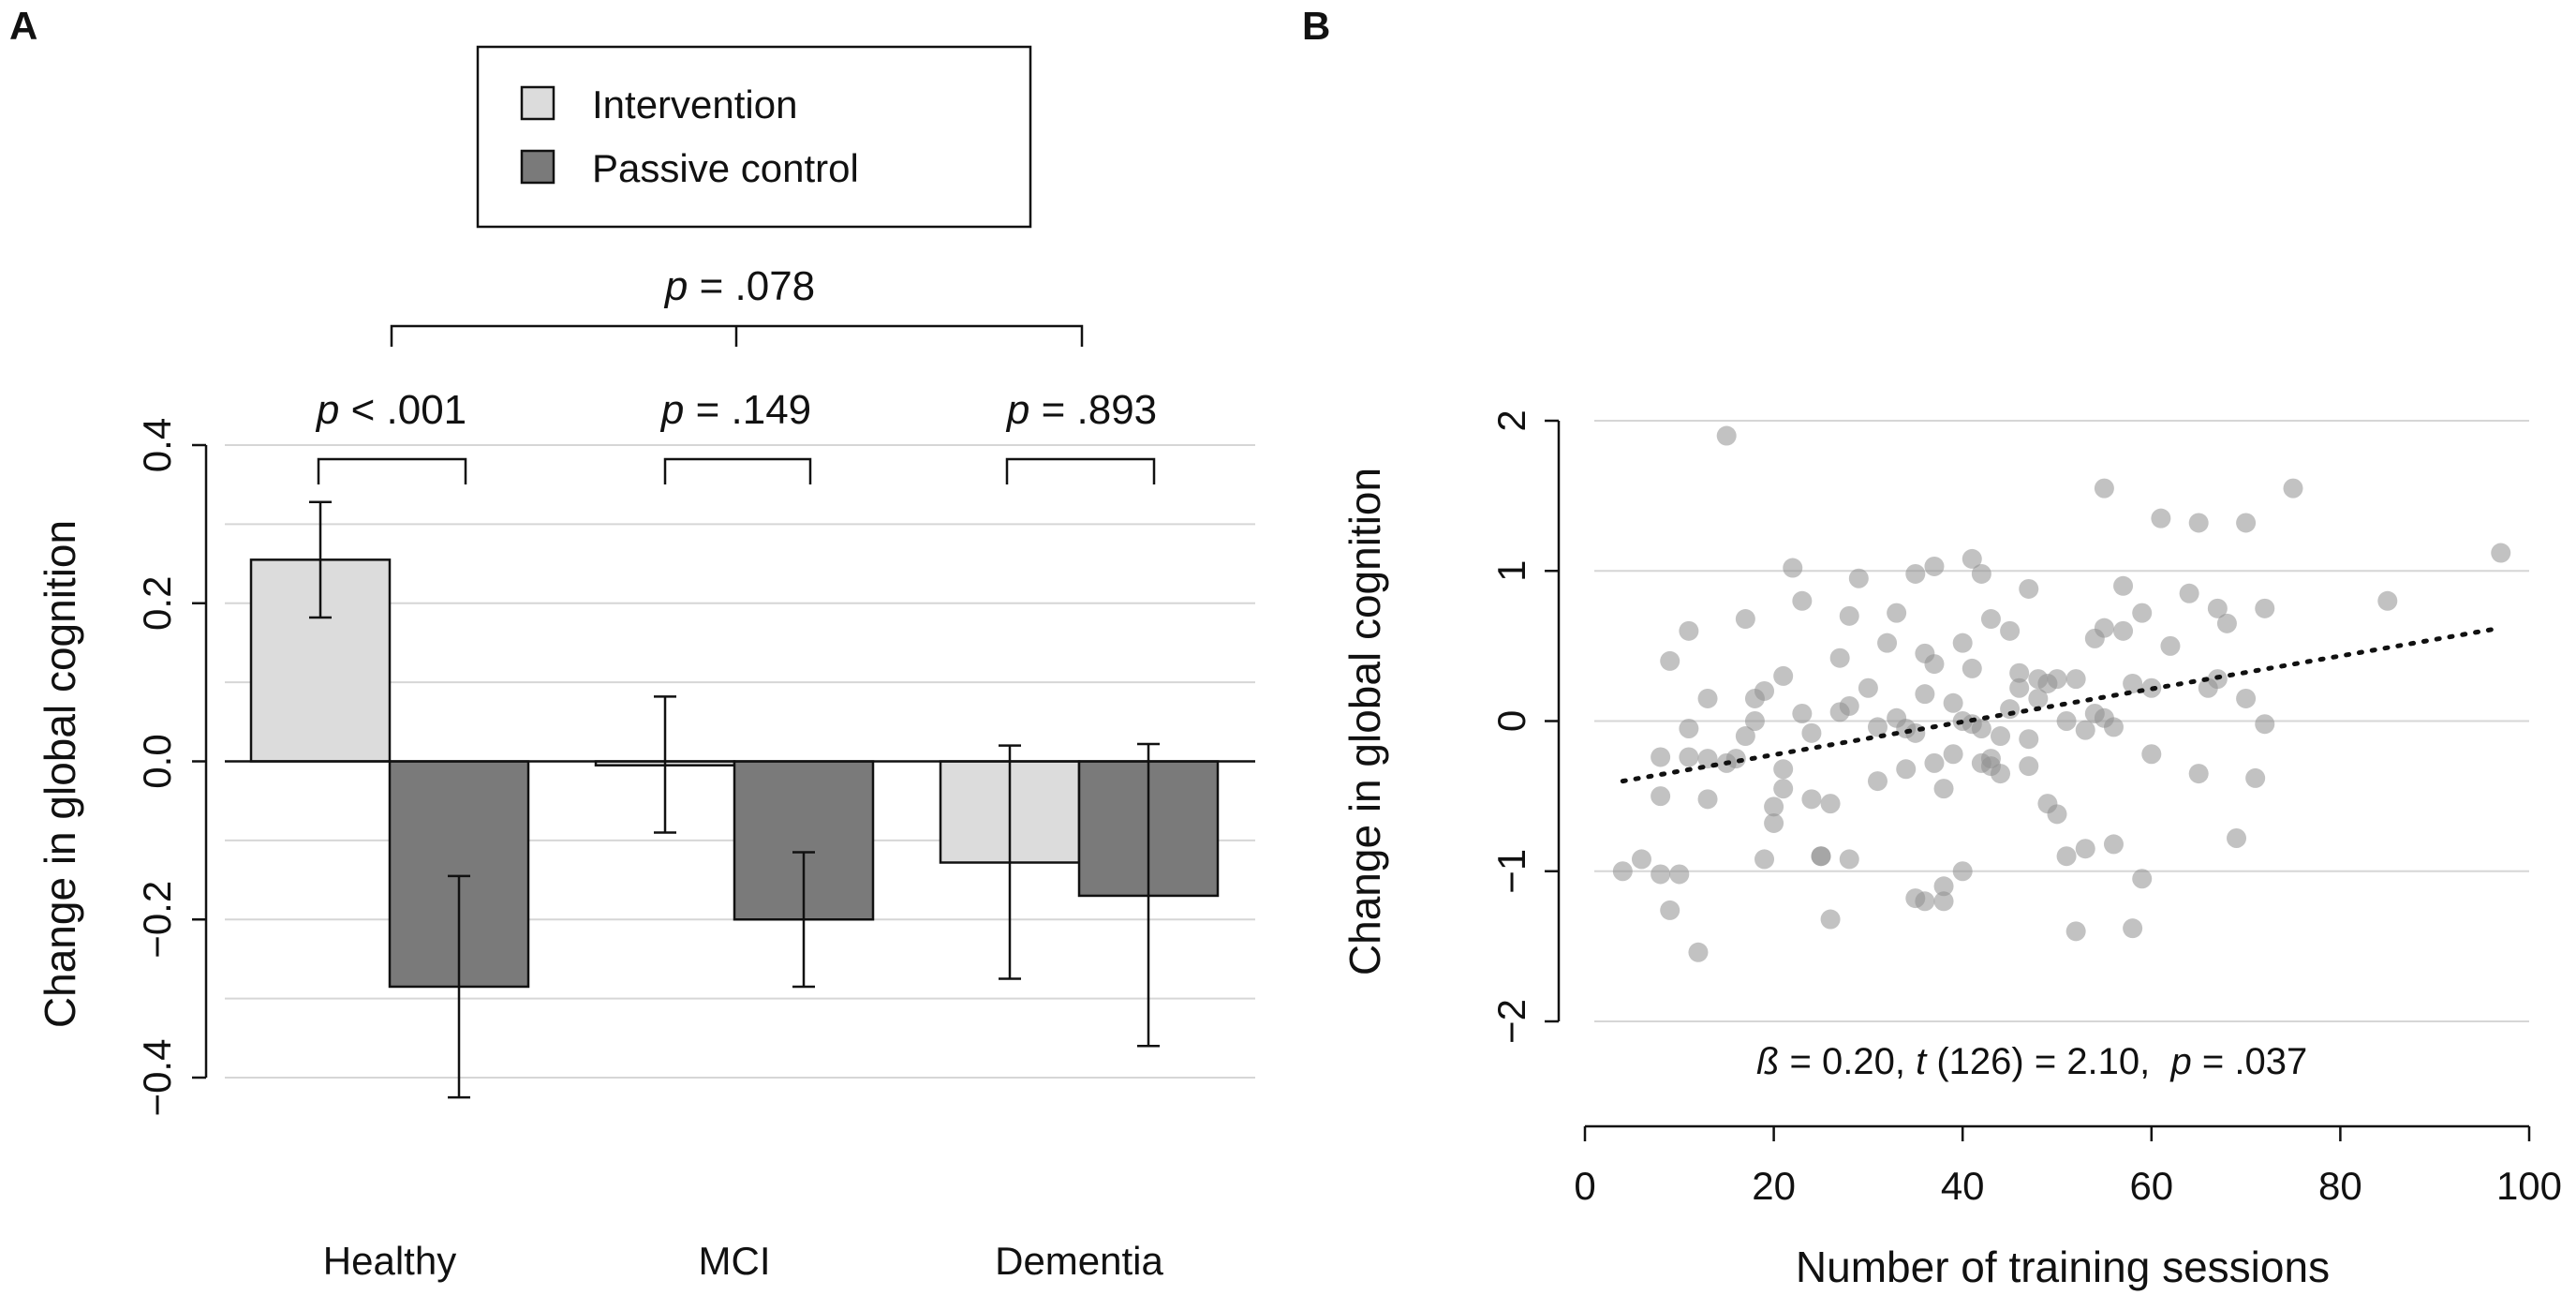 The height and width of the screenshot is (1295, 2576). I want to click on healthy-p-annotation: p < .001, so click(390, 410).